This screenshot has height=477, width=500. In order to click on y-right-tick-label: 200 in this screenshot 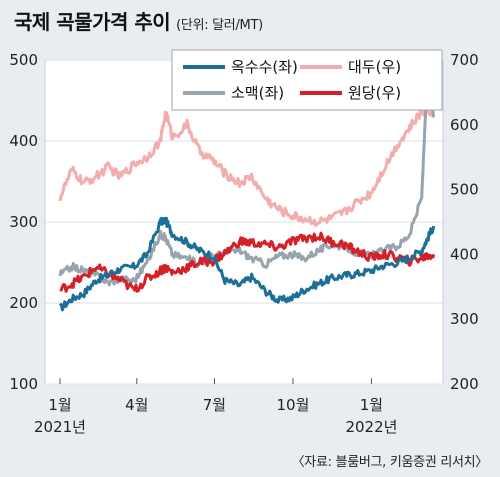, I will do `click(464, 384)`.